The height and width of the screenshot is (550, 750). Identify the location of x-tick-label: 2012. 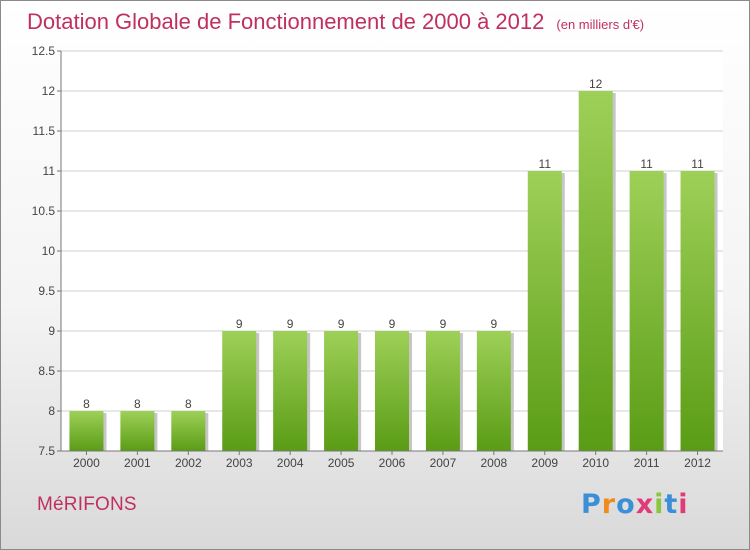
(697, 463).